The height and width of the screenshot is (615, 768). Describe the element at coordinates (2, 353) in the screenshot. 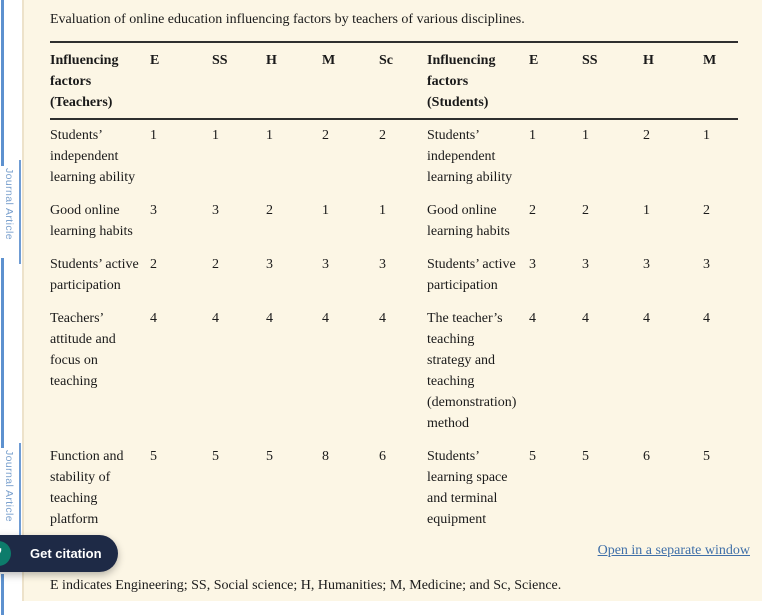

I see `ribbon-line-middle` at that location.